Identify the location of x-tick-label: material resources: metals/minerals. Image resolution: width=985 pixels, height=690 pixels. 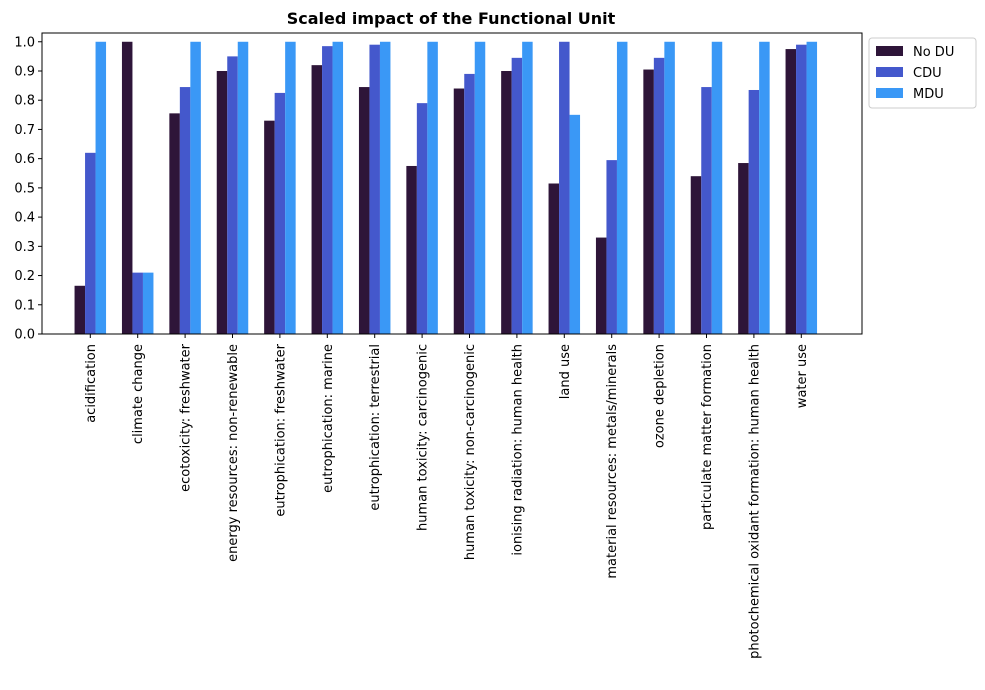
(612, 461).